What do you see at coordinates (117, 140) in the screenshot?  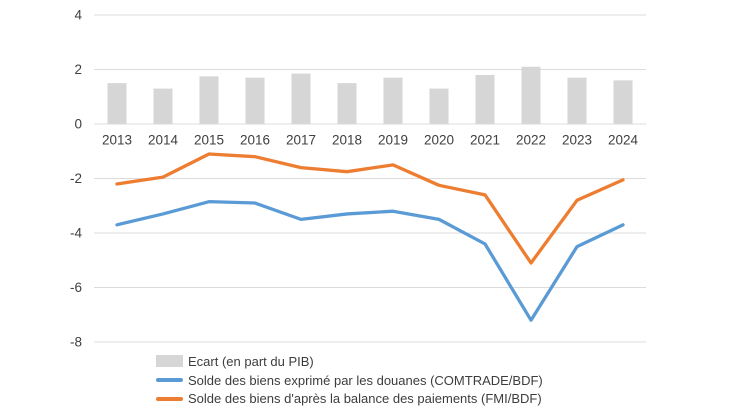 I see `x-tick-label: 2013` at bounding box center [117, 140].